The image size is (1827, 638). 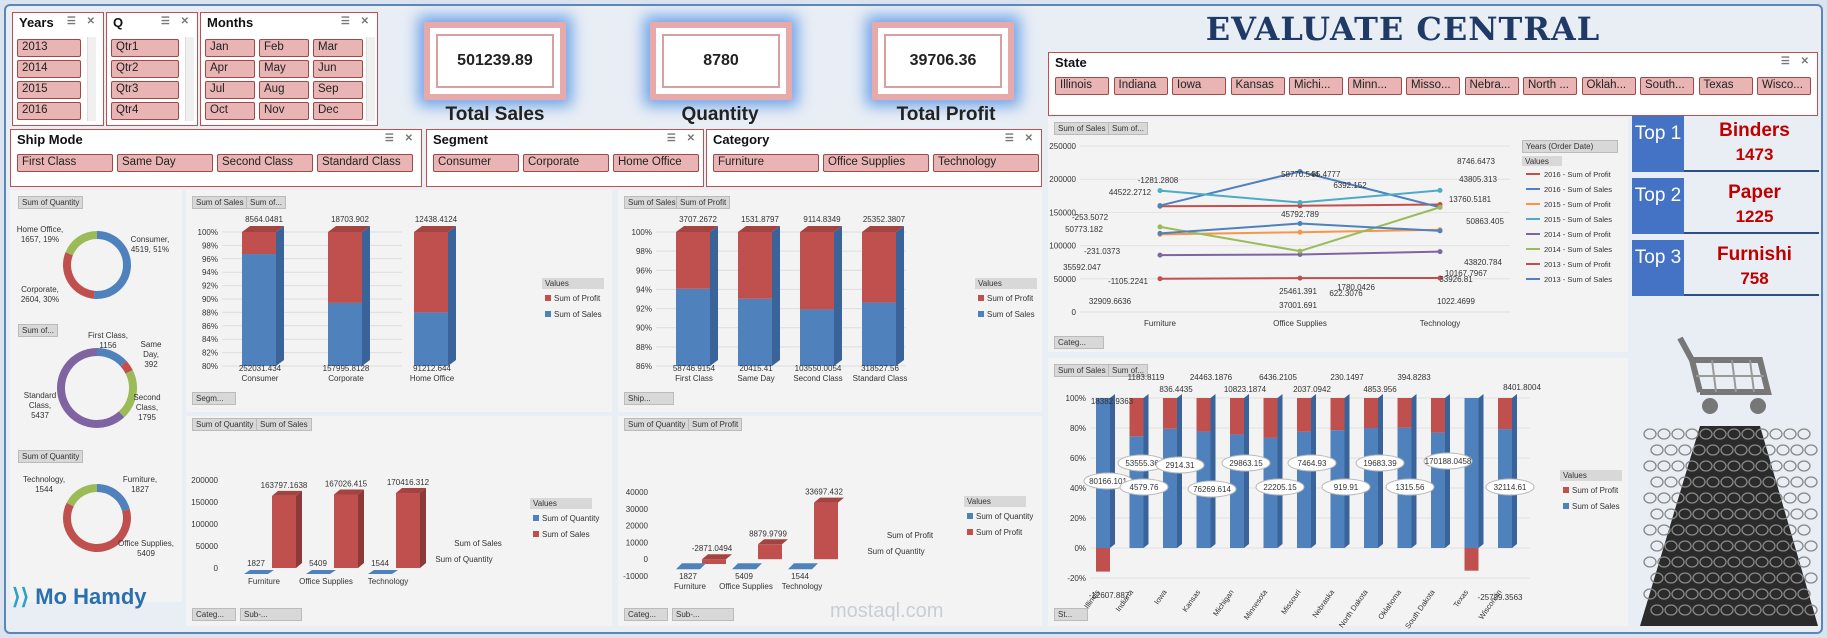 I want to click on month-chip: Dec, so click(x=338, y=111).